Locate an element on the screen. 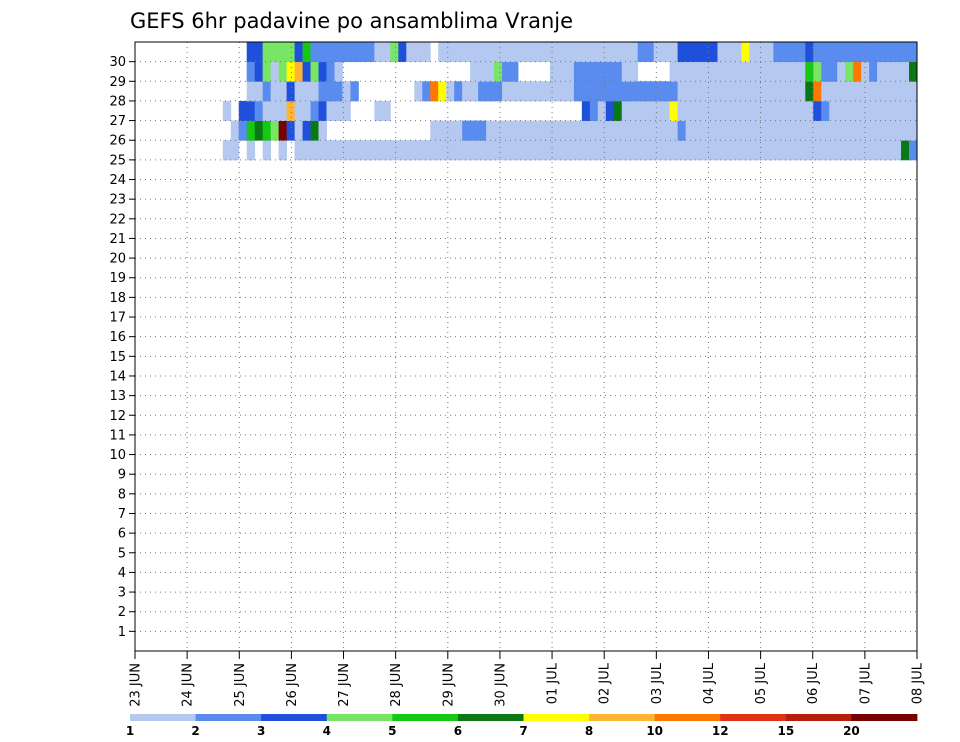 This screenshot has height=742, width=960. colorbar-label: 7 is located at coordinates (523, 731).